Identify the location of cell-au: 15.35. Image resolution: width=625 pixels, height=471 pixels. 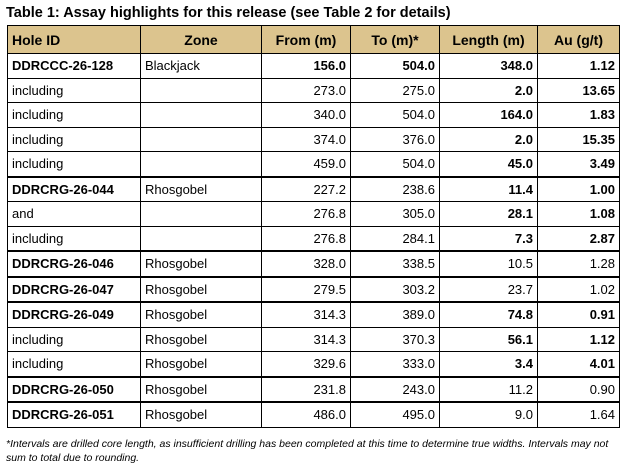
(578, 139).